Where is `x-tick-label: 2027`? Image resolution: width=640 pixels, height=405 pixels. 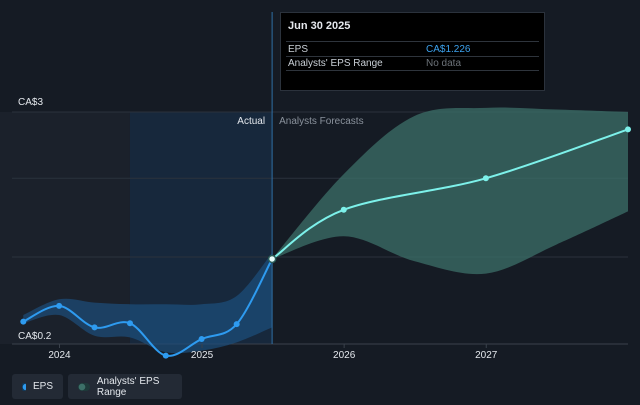
x-tick-label: 2027 is located at coordinates (486, 355).